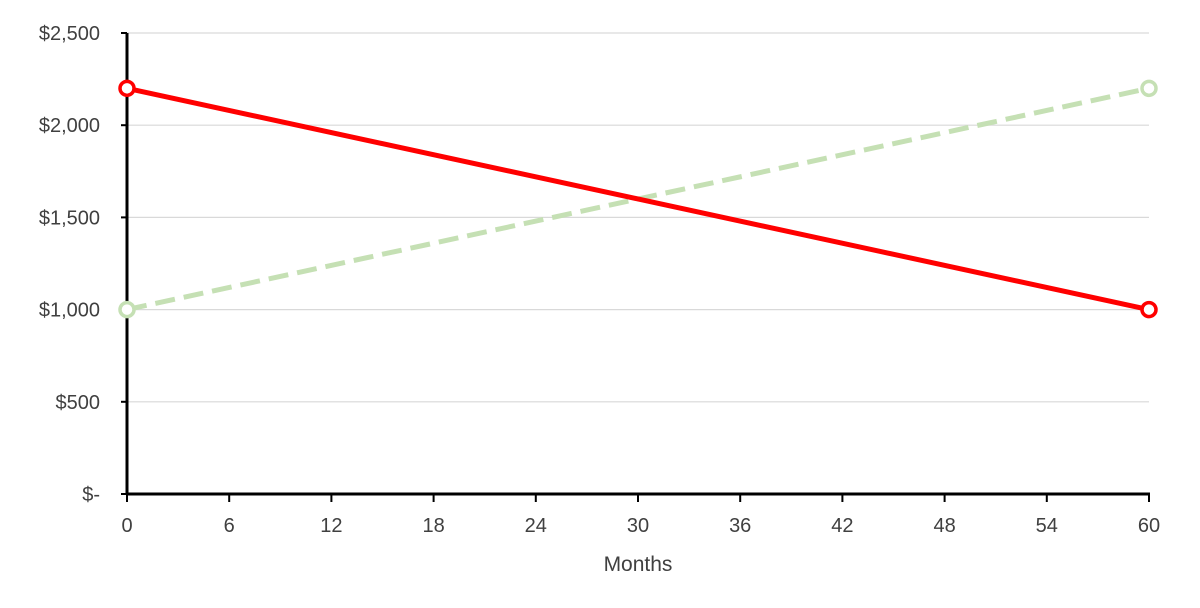 This screenshot has height=608, width=1200. What do you see at coordinates (638, 526) in the screenshot?
I see `x-tick-label: 30` at bounding box center [638, 526].